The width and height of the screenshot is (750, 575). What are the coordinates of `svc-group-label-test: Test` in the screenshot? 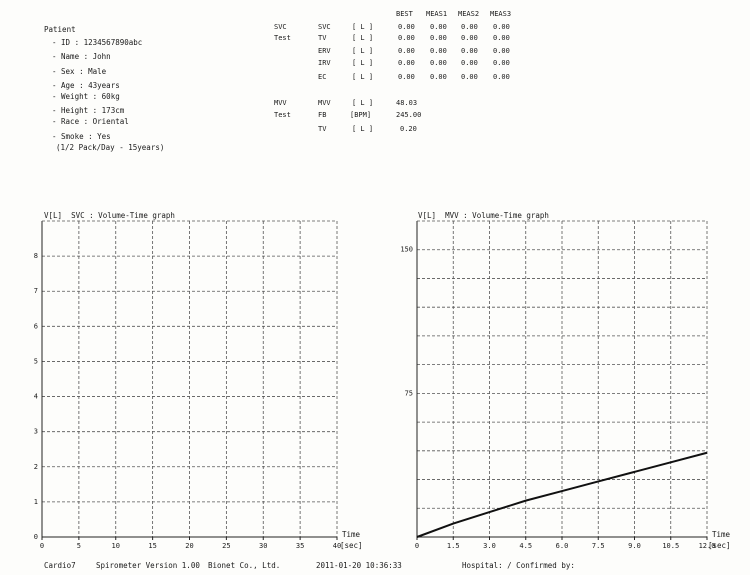 It's located at (282, 38).